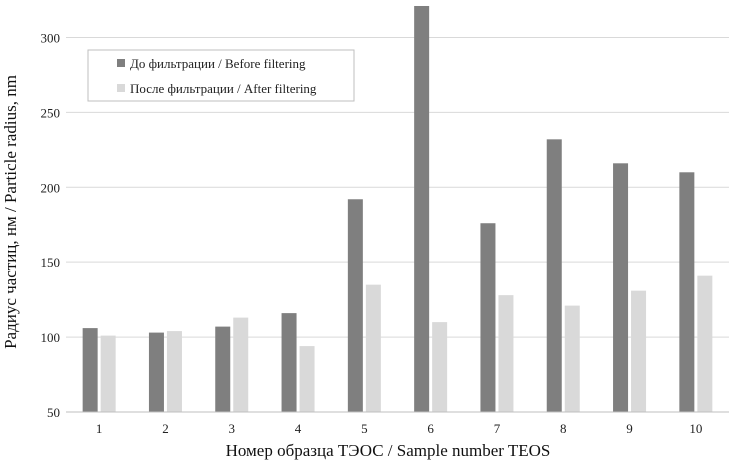 This screenshot has height=460, width=731. What do you see at coordinates (695, 428) in the screenshot?
I see `x-tick-label: 10` at bounding box center [695, 428].